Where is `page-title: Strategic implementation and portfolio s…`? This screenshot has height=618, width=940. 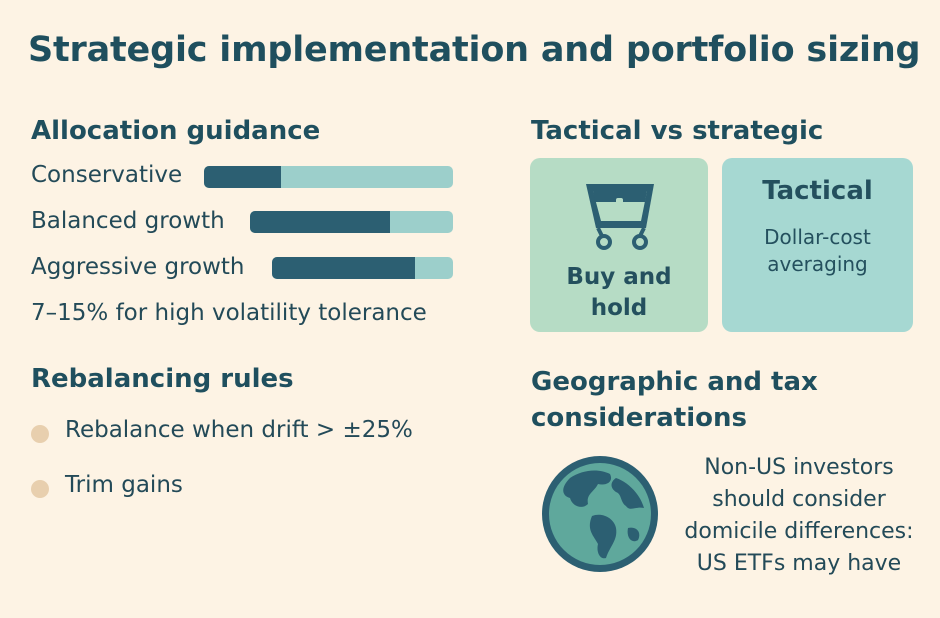
page-title: Strategic implementation and portfolio s… is located at coordinates (474, 50).